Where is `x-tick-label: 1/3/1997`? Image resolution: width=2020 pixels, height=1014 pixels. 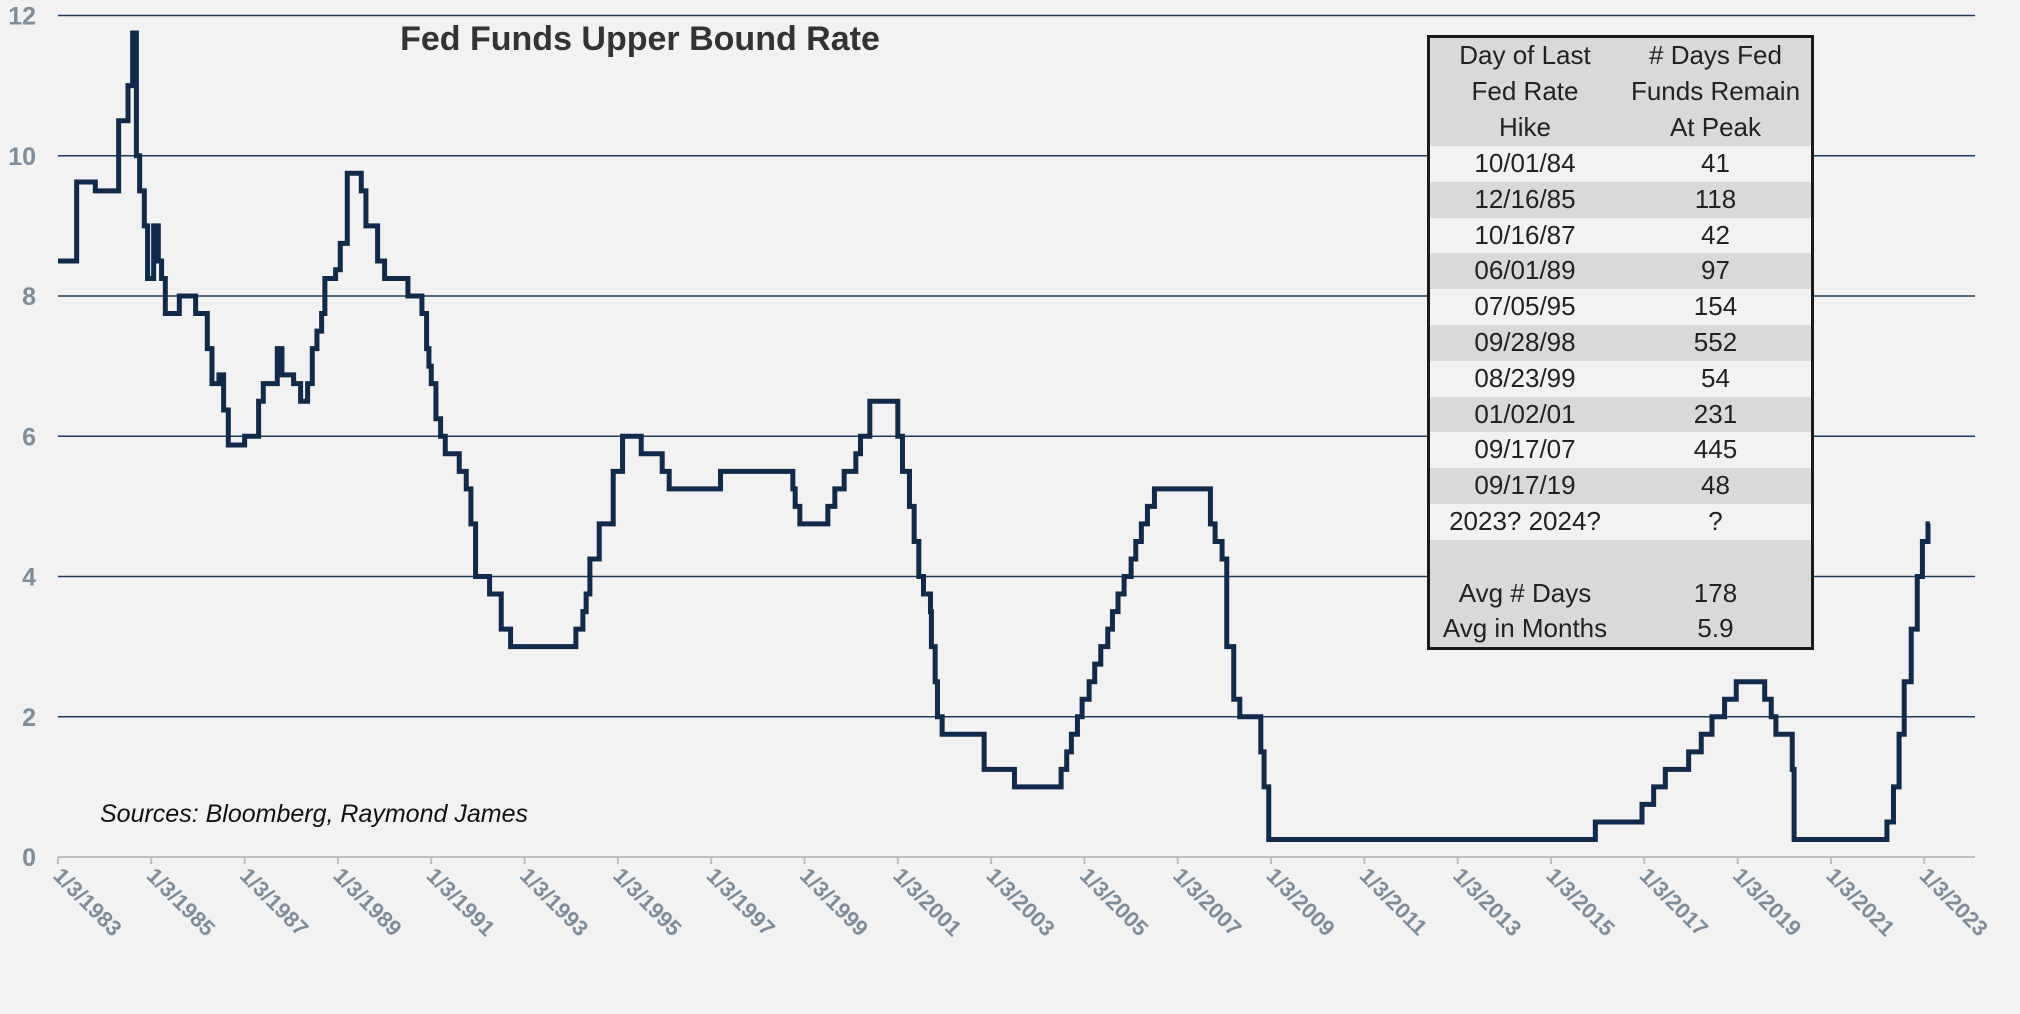
x-tick-label: 1/3/1997 is located at coordinates (741, 902).